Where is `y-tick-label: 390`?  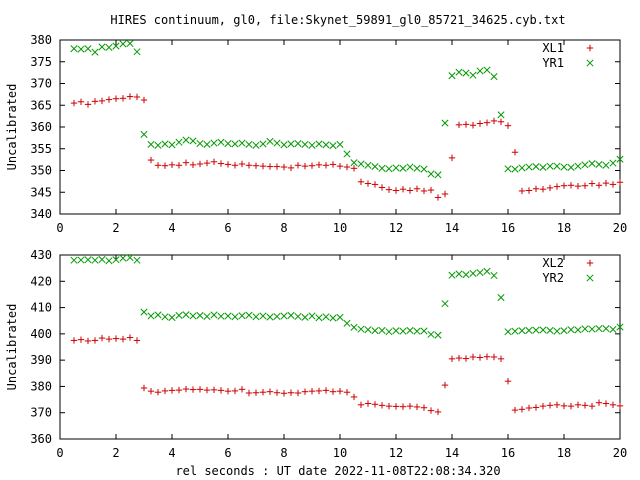 y-tick-label: 390 is located at coordinates (41, 360).